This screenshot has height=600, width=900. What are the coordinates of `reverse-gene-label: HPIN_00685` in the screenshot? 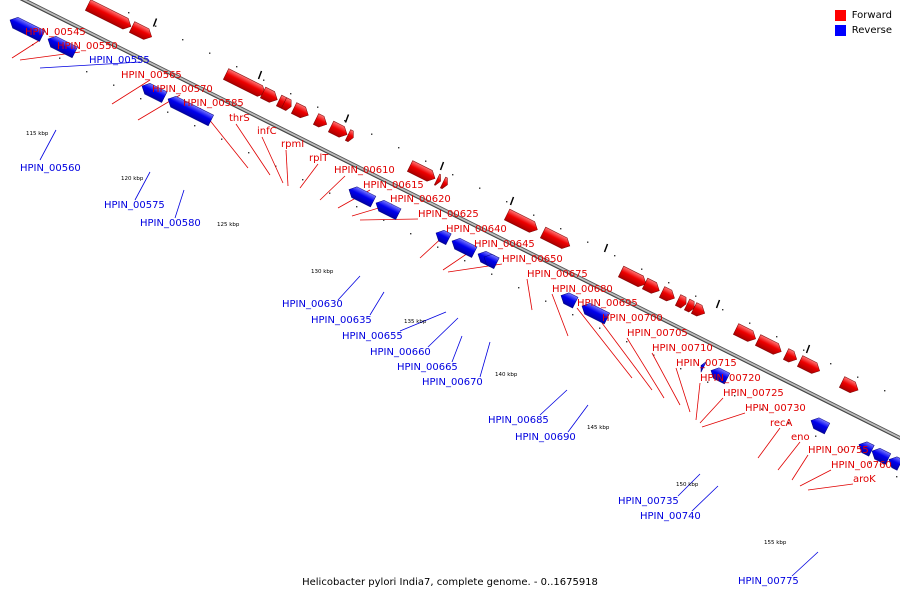 It's located at (518, 420).